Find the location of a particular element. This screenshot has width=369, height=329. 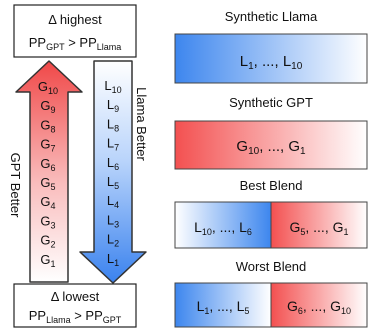

worst-blend-llama-sequence: L1, ..., L5 is located at coordinates (223, 307).